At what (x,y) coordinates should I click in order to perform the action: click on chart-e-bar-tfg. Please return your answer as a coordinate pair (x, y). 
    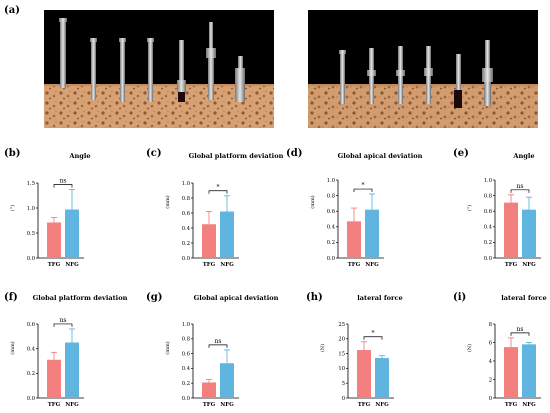
    Looking at the image, I should click on (511, 230).